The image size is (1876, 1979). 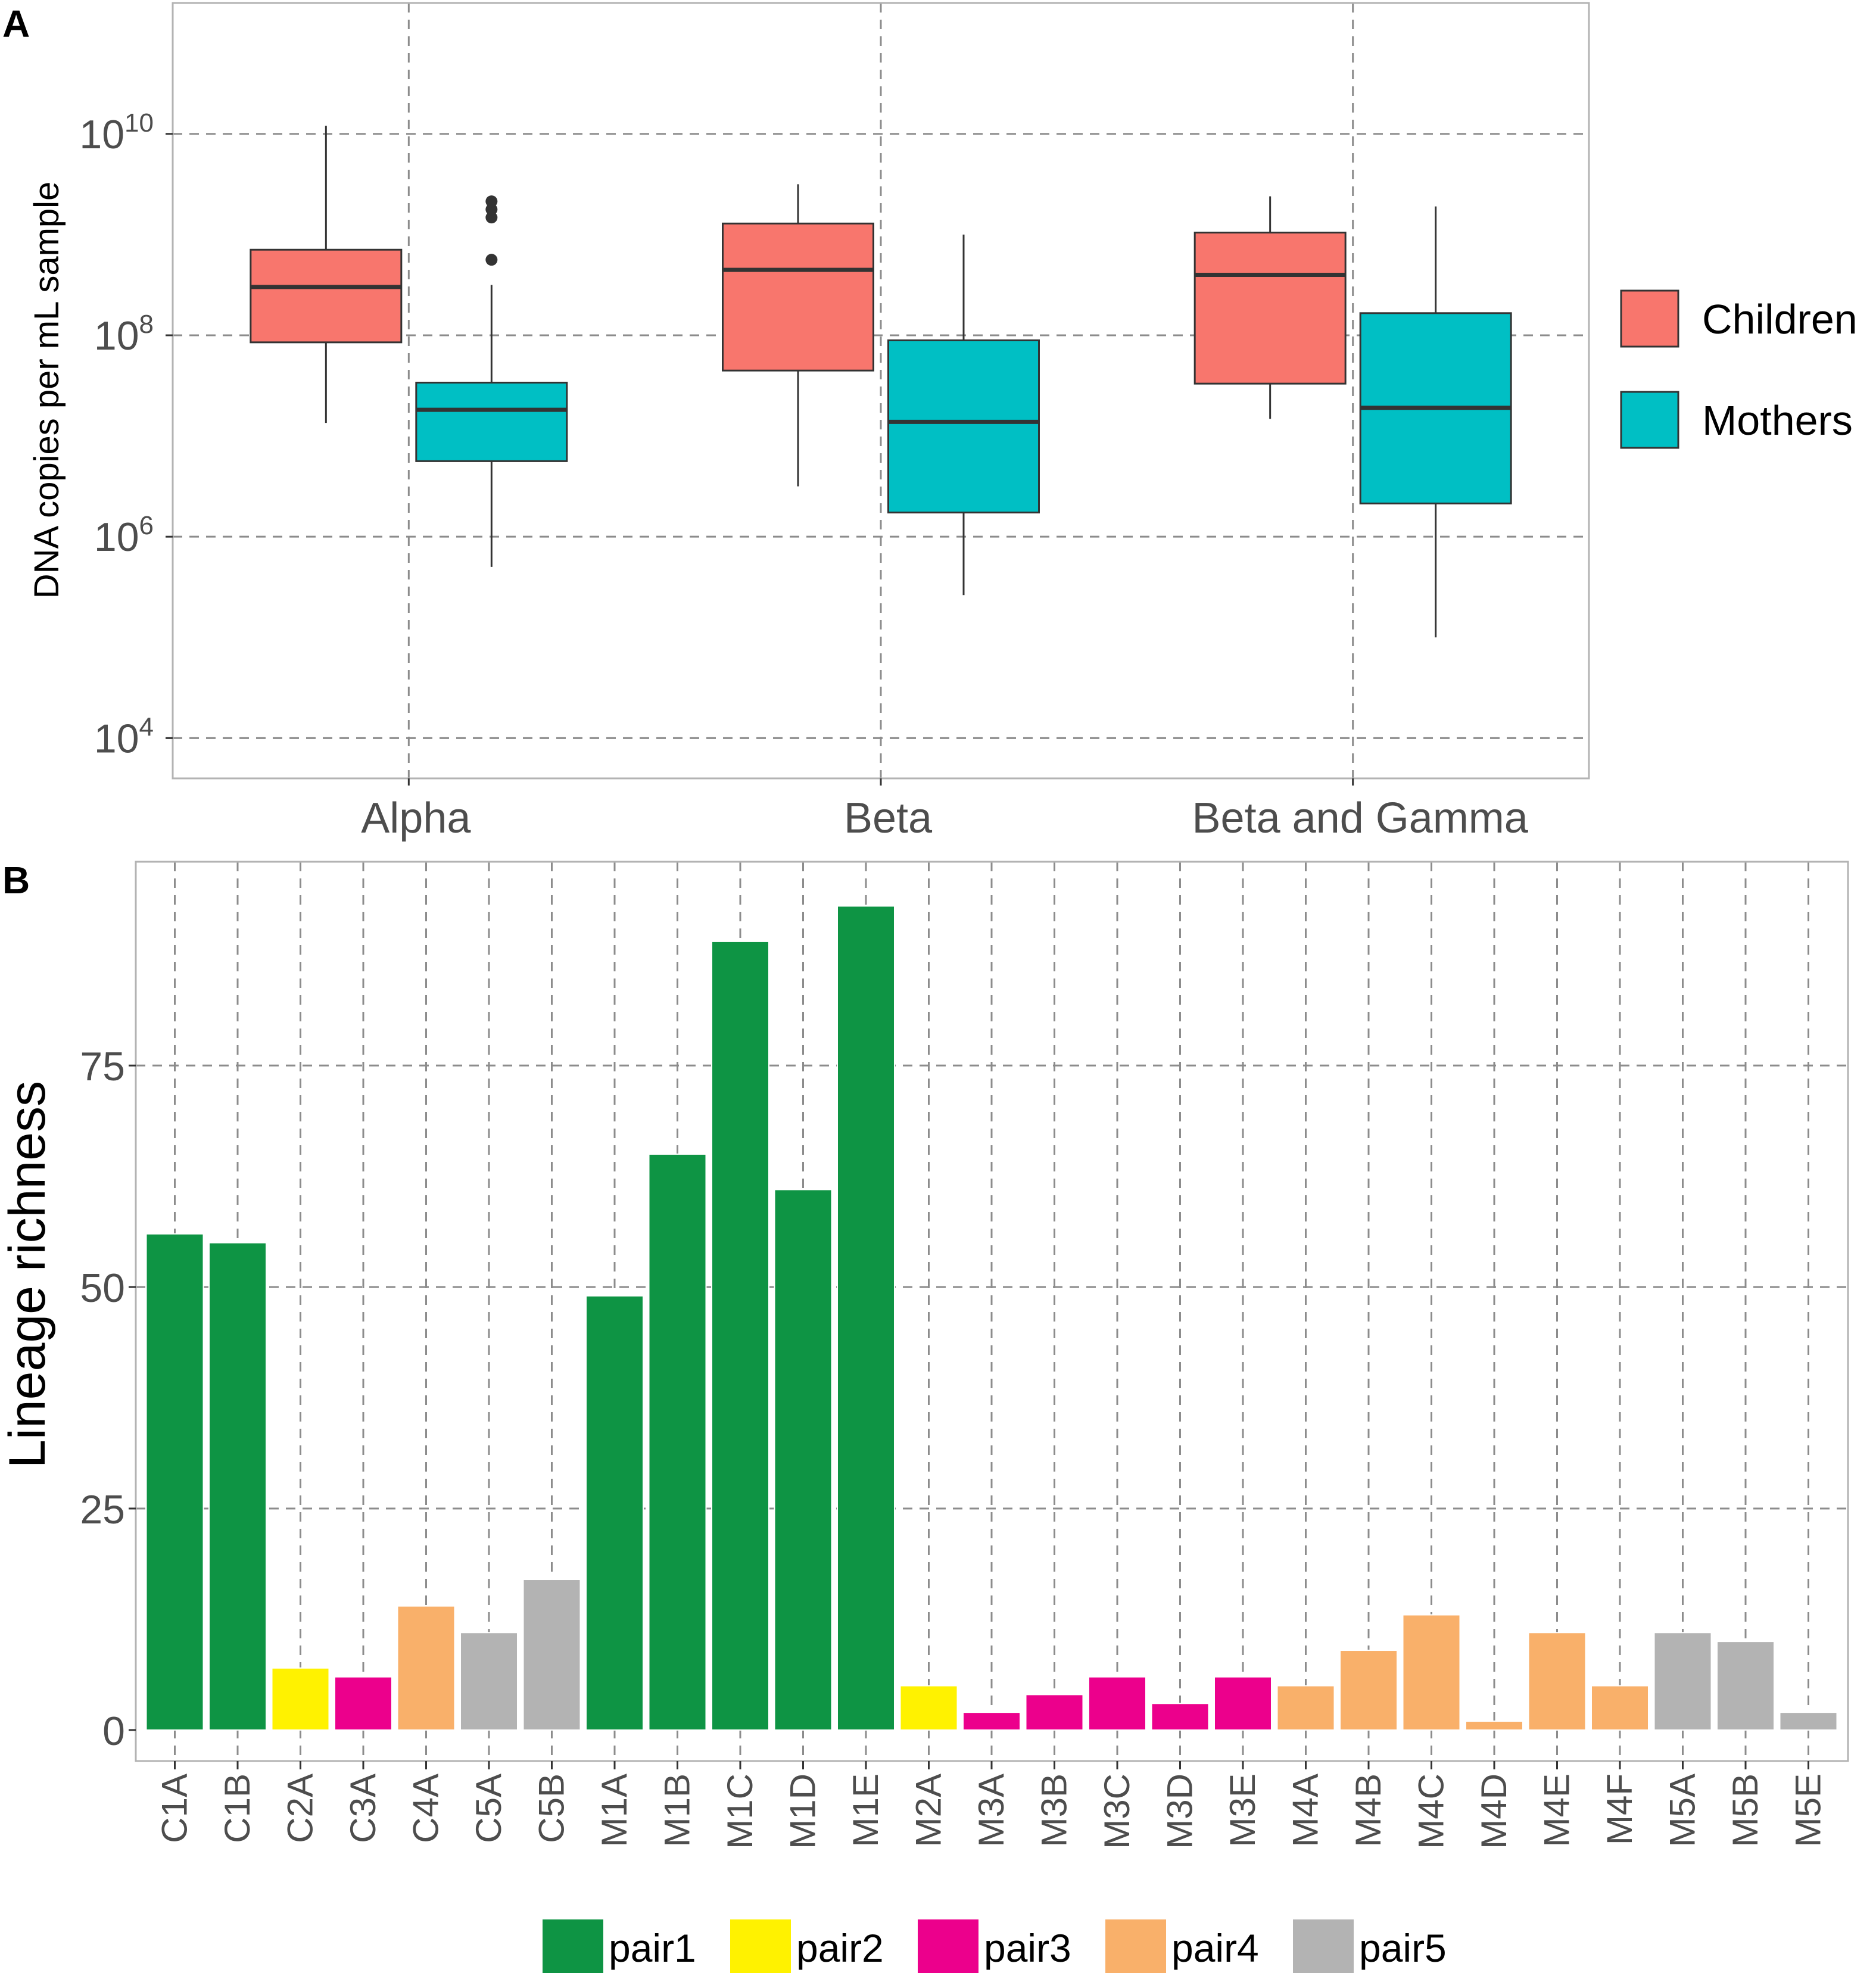 I want to click on bar-m1c, so click(x=740, y=1335).